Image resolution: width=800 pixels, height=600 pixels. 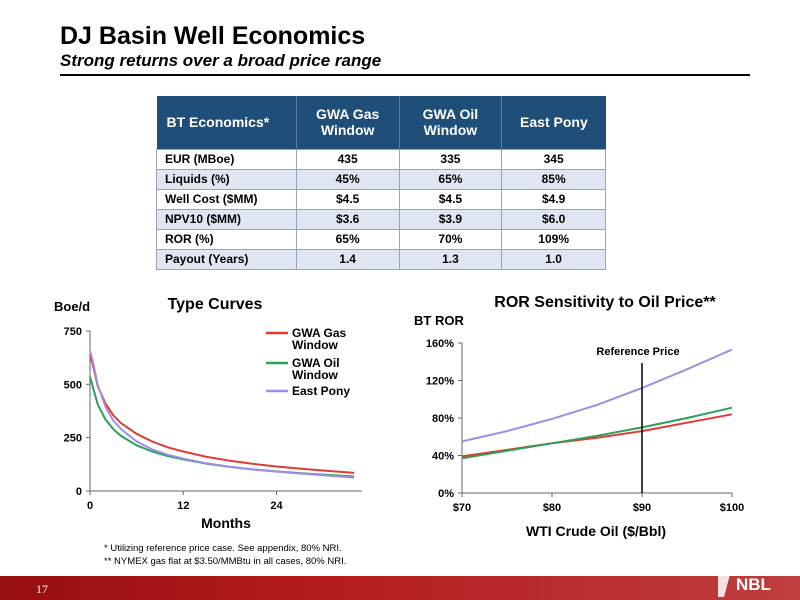 What do you see at coordinates (553, 219) in the screenshot?
I see `value-cell: $6.0` at bounding box center [553, 219].